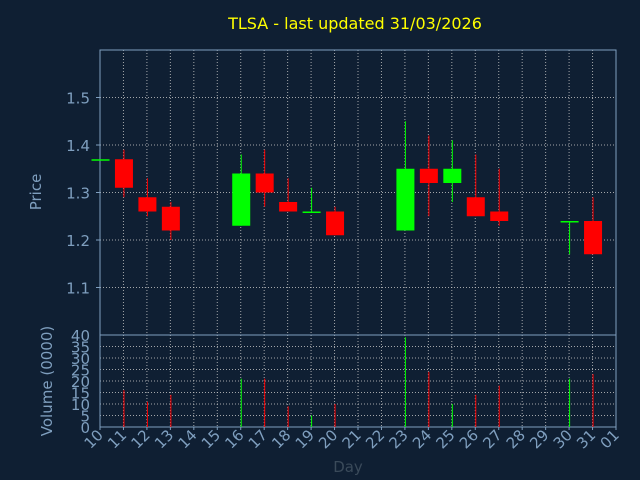 The height and width of the screenshot is (480, 640). Describe the element at coordinates (375, 439) in the screenshot. I see `x-tick-label: 22` at that location.